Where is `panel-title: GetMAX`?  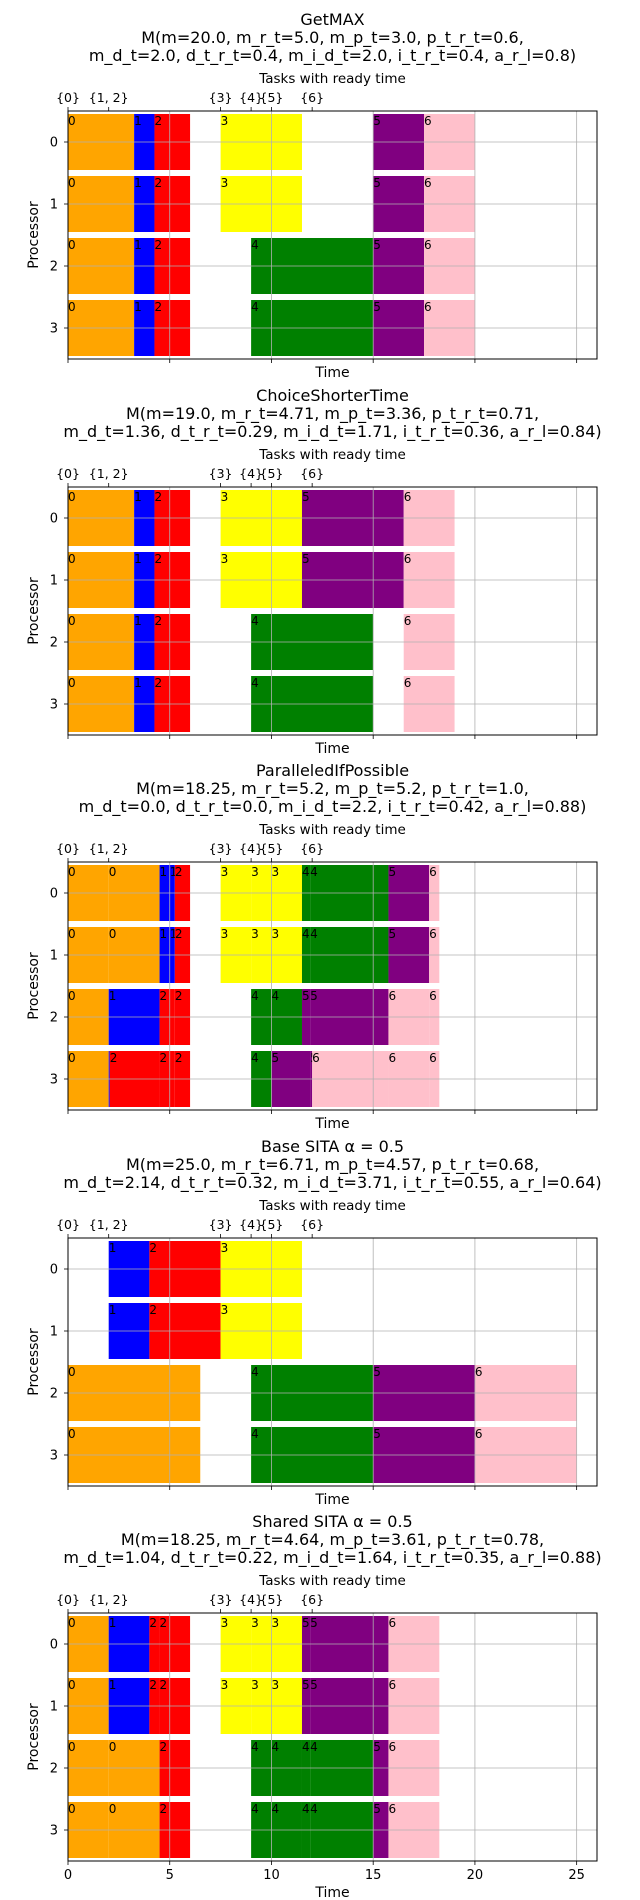 panel-title: GetMAX is located at coordinates (332, 19).